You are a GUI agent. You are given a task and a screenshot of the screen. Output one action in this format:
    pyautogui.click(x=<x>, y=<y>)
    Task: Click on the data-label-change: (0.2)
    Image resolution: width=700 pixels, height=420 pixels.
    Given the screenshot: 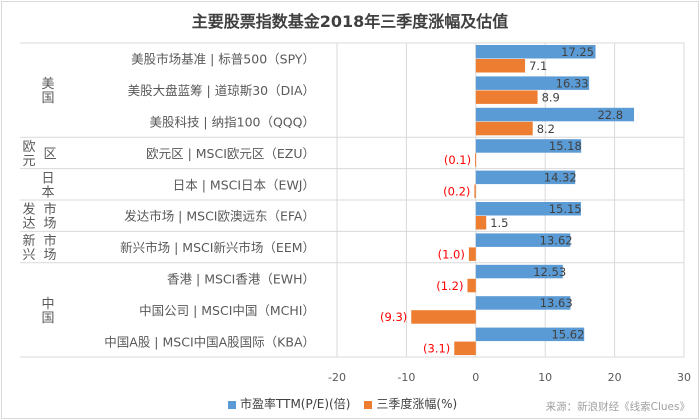 What is the action you would take?
    pyautogui.click(x=456, y=192)
    